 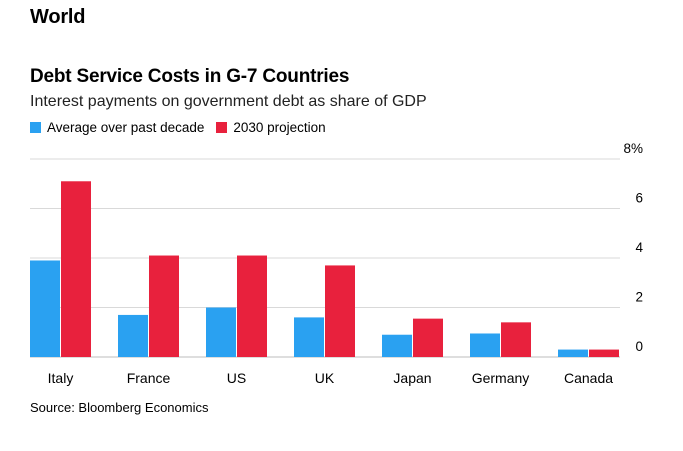 I want to click on y-tick-label: 4, so click(x=639, y=247).